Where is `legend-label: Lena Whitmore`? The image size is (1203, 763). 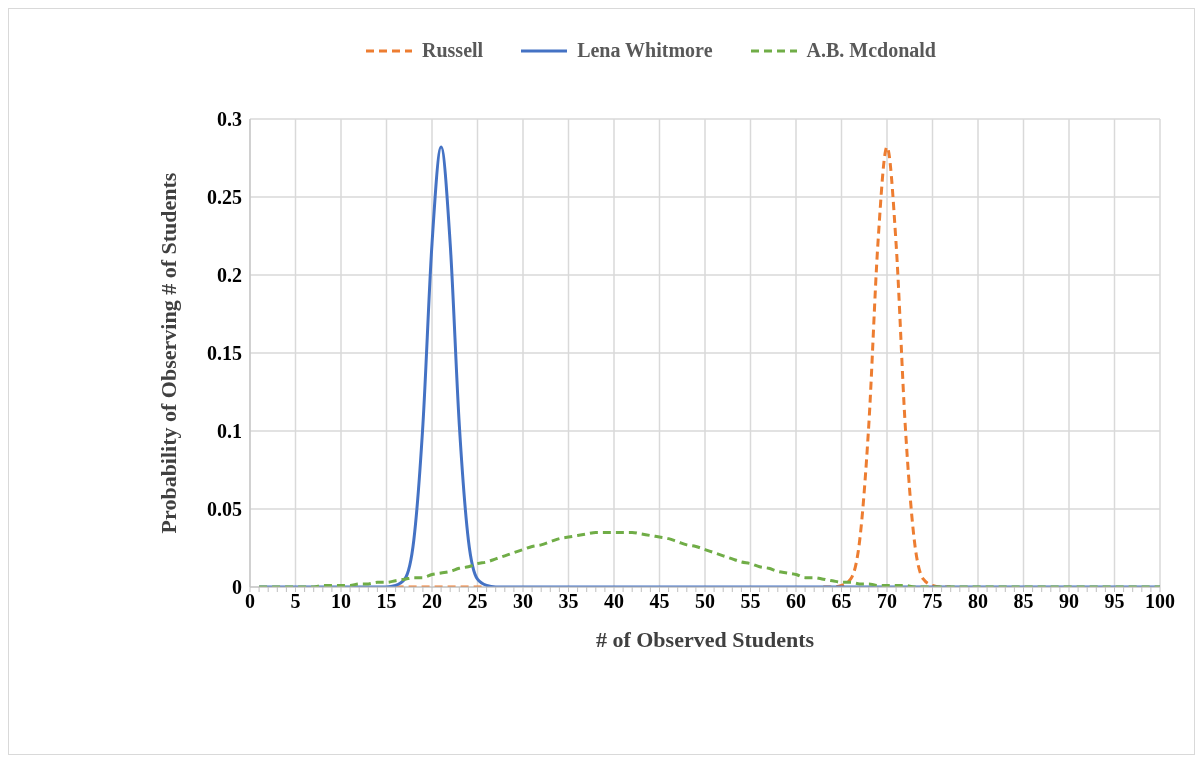
legend-label: Lena Whitmore is located at coordinates (644, 50).